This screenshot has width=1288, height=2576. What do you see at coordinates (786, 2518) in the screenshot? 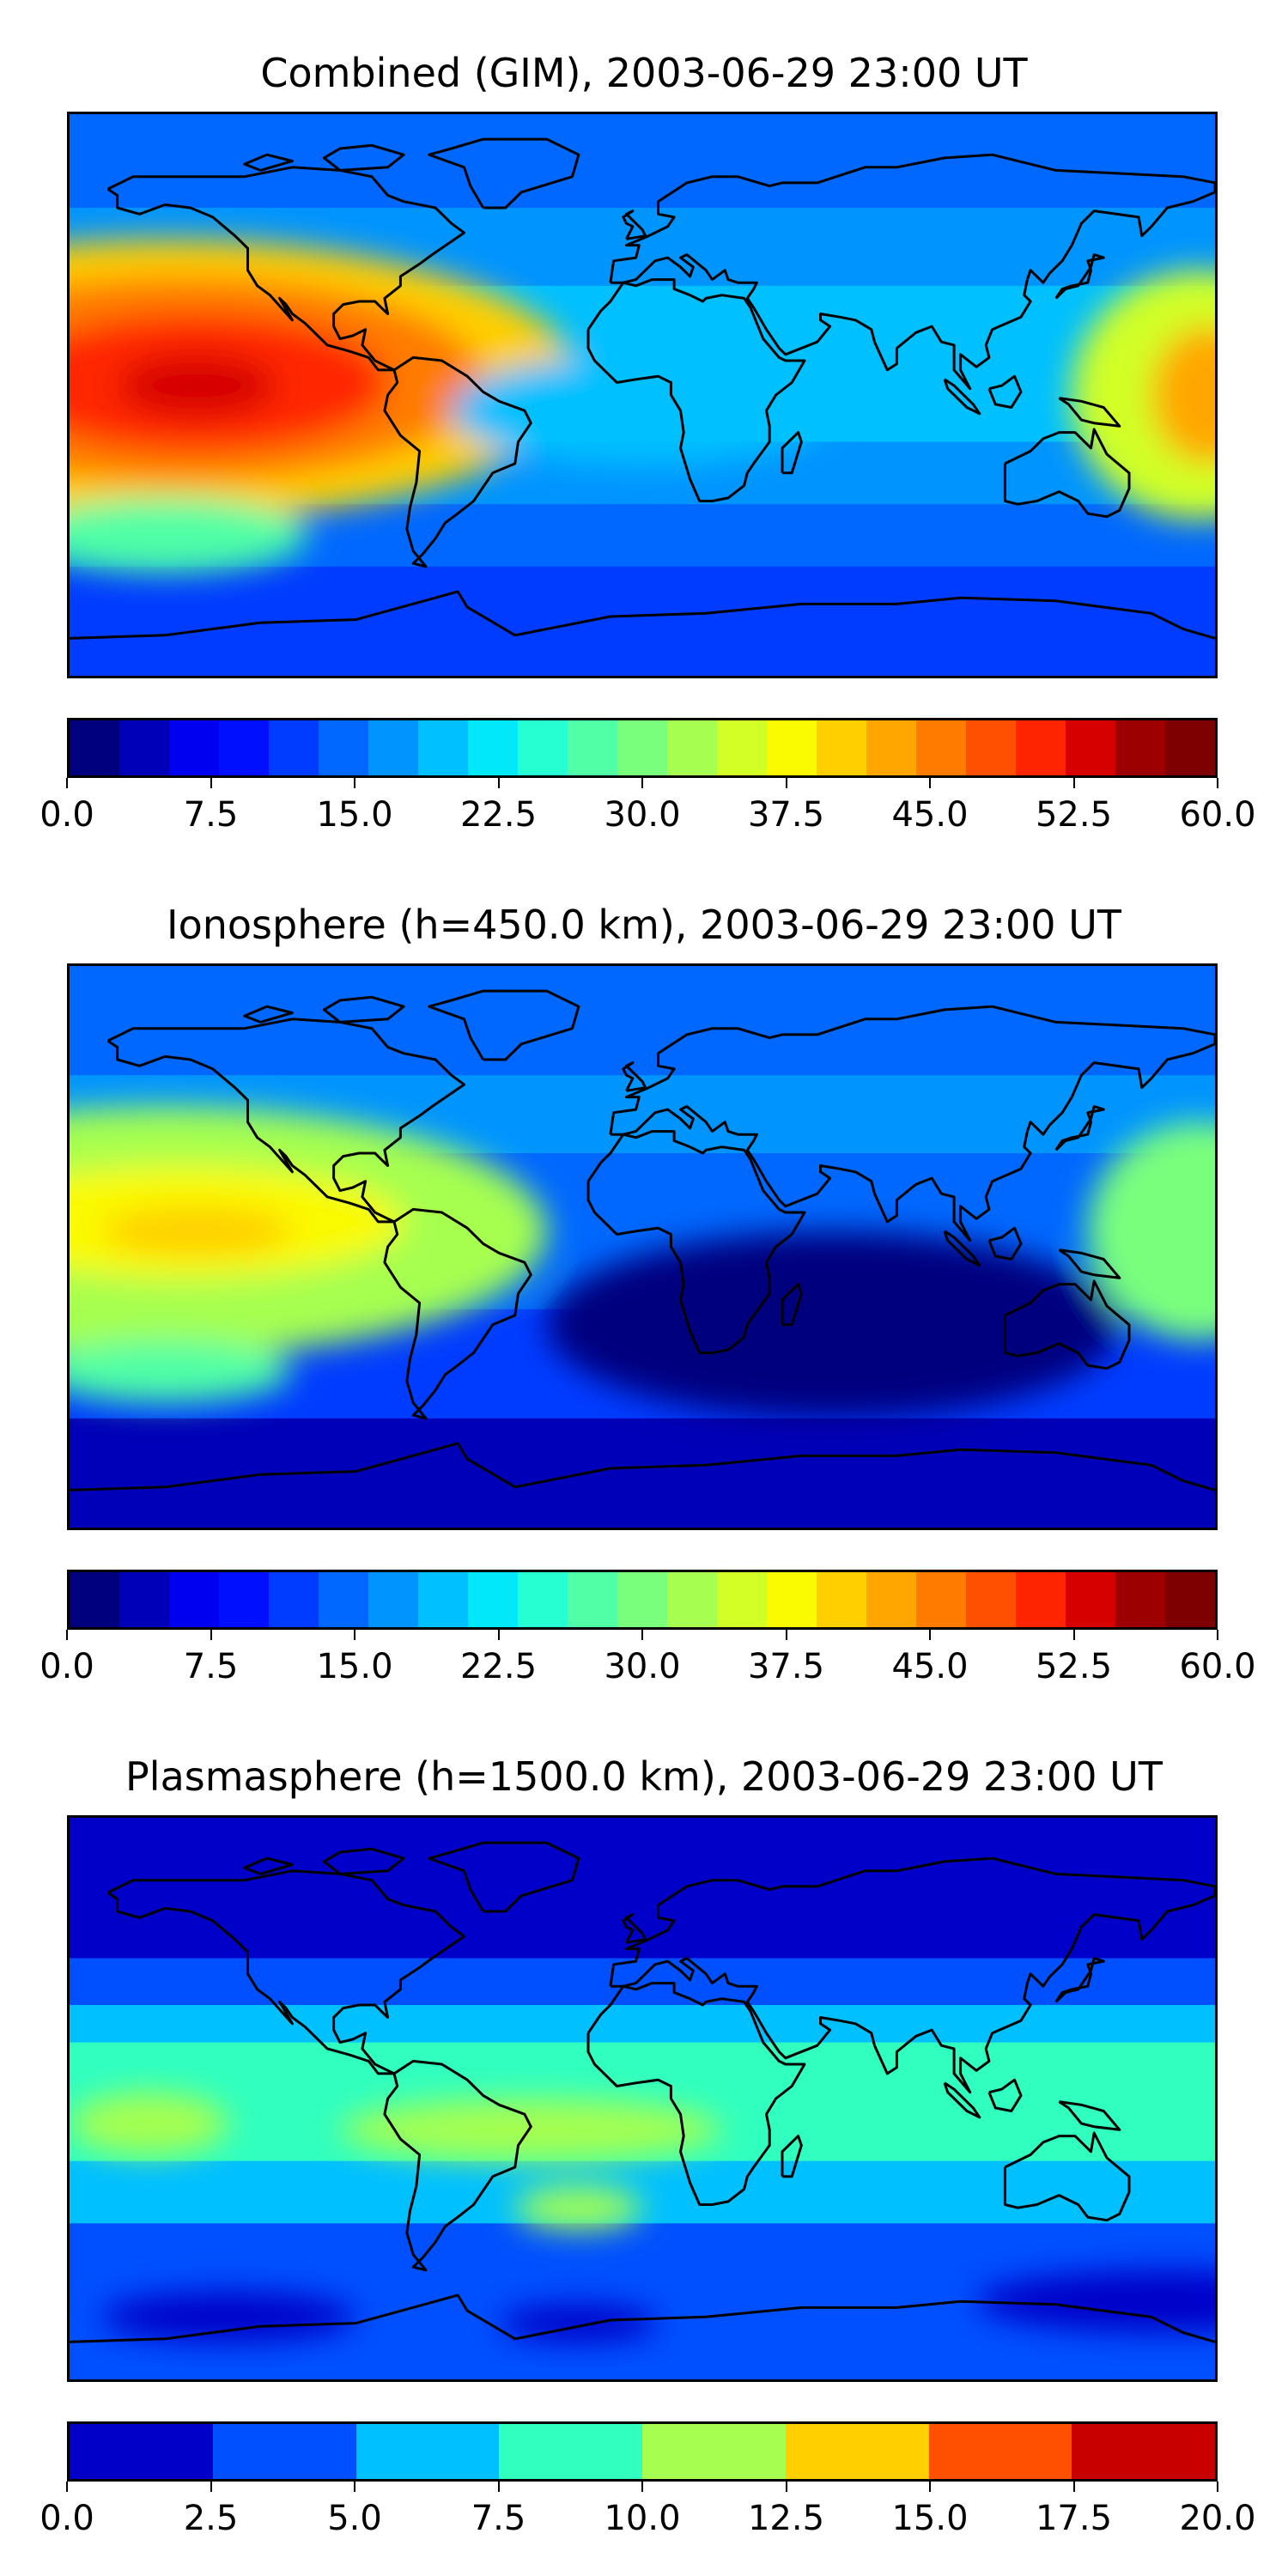
I see `colorbar-tick-label: 12.5` at bounding box center [786, 2518].